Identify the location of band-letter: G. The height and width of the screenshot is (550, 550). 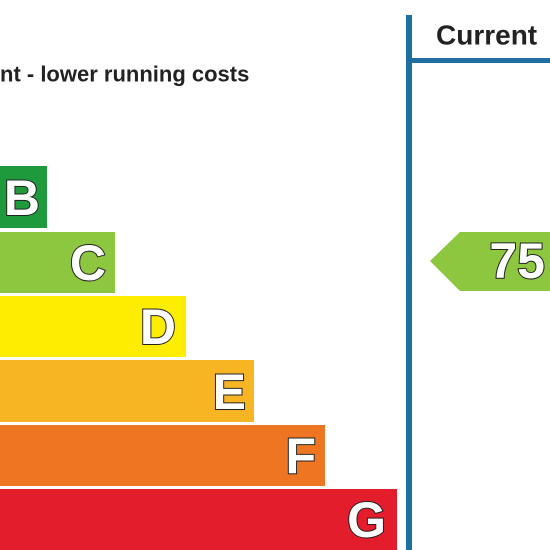
(366, 520).